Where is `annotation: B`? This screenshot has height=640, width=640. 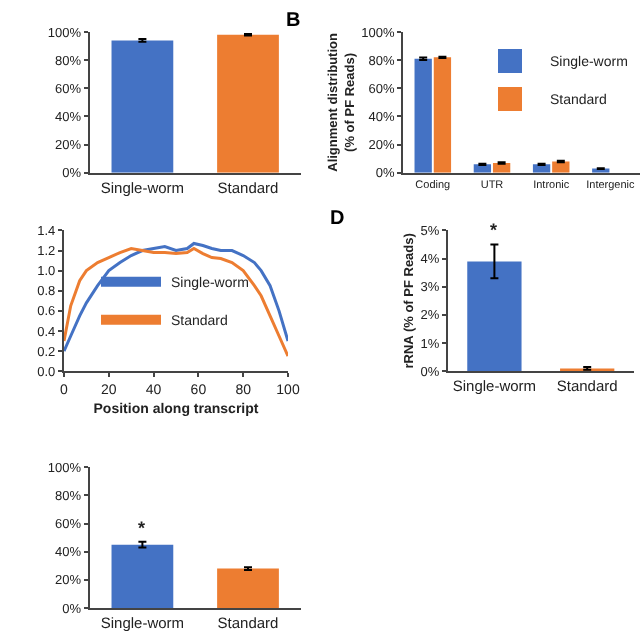
annotation: B is located at coordinates (293, 21).